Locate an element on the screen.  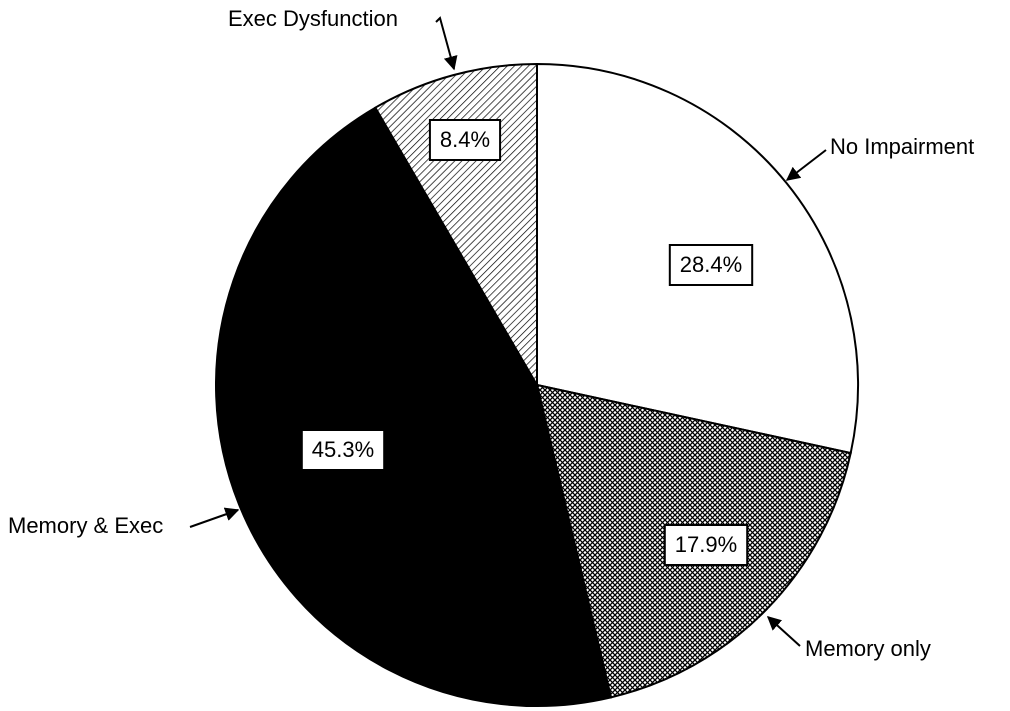
value-label: 45.3% is located at coordinates (343, 449).